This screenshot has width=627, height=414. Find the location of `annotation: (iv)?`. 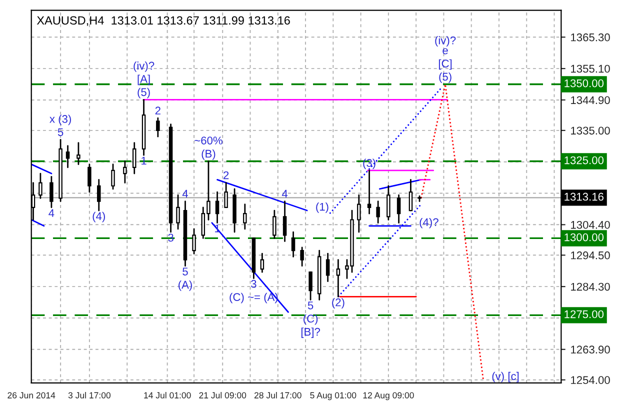

annotation: (iv)? is located at coordinates (144, 67).